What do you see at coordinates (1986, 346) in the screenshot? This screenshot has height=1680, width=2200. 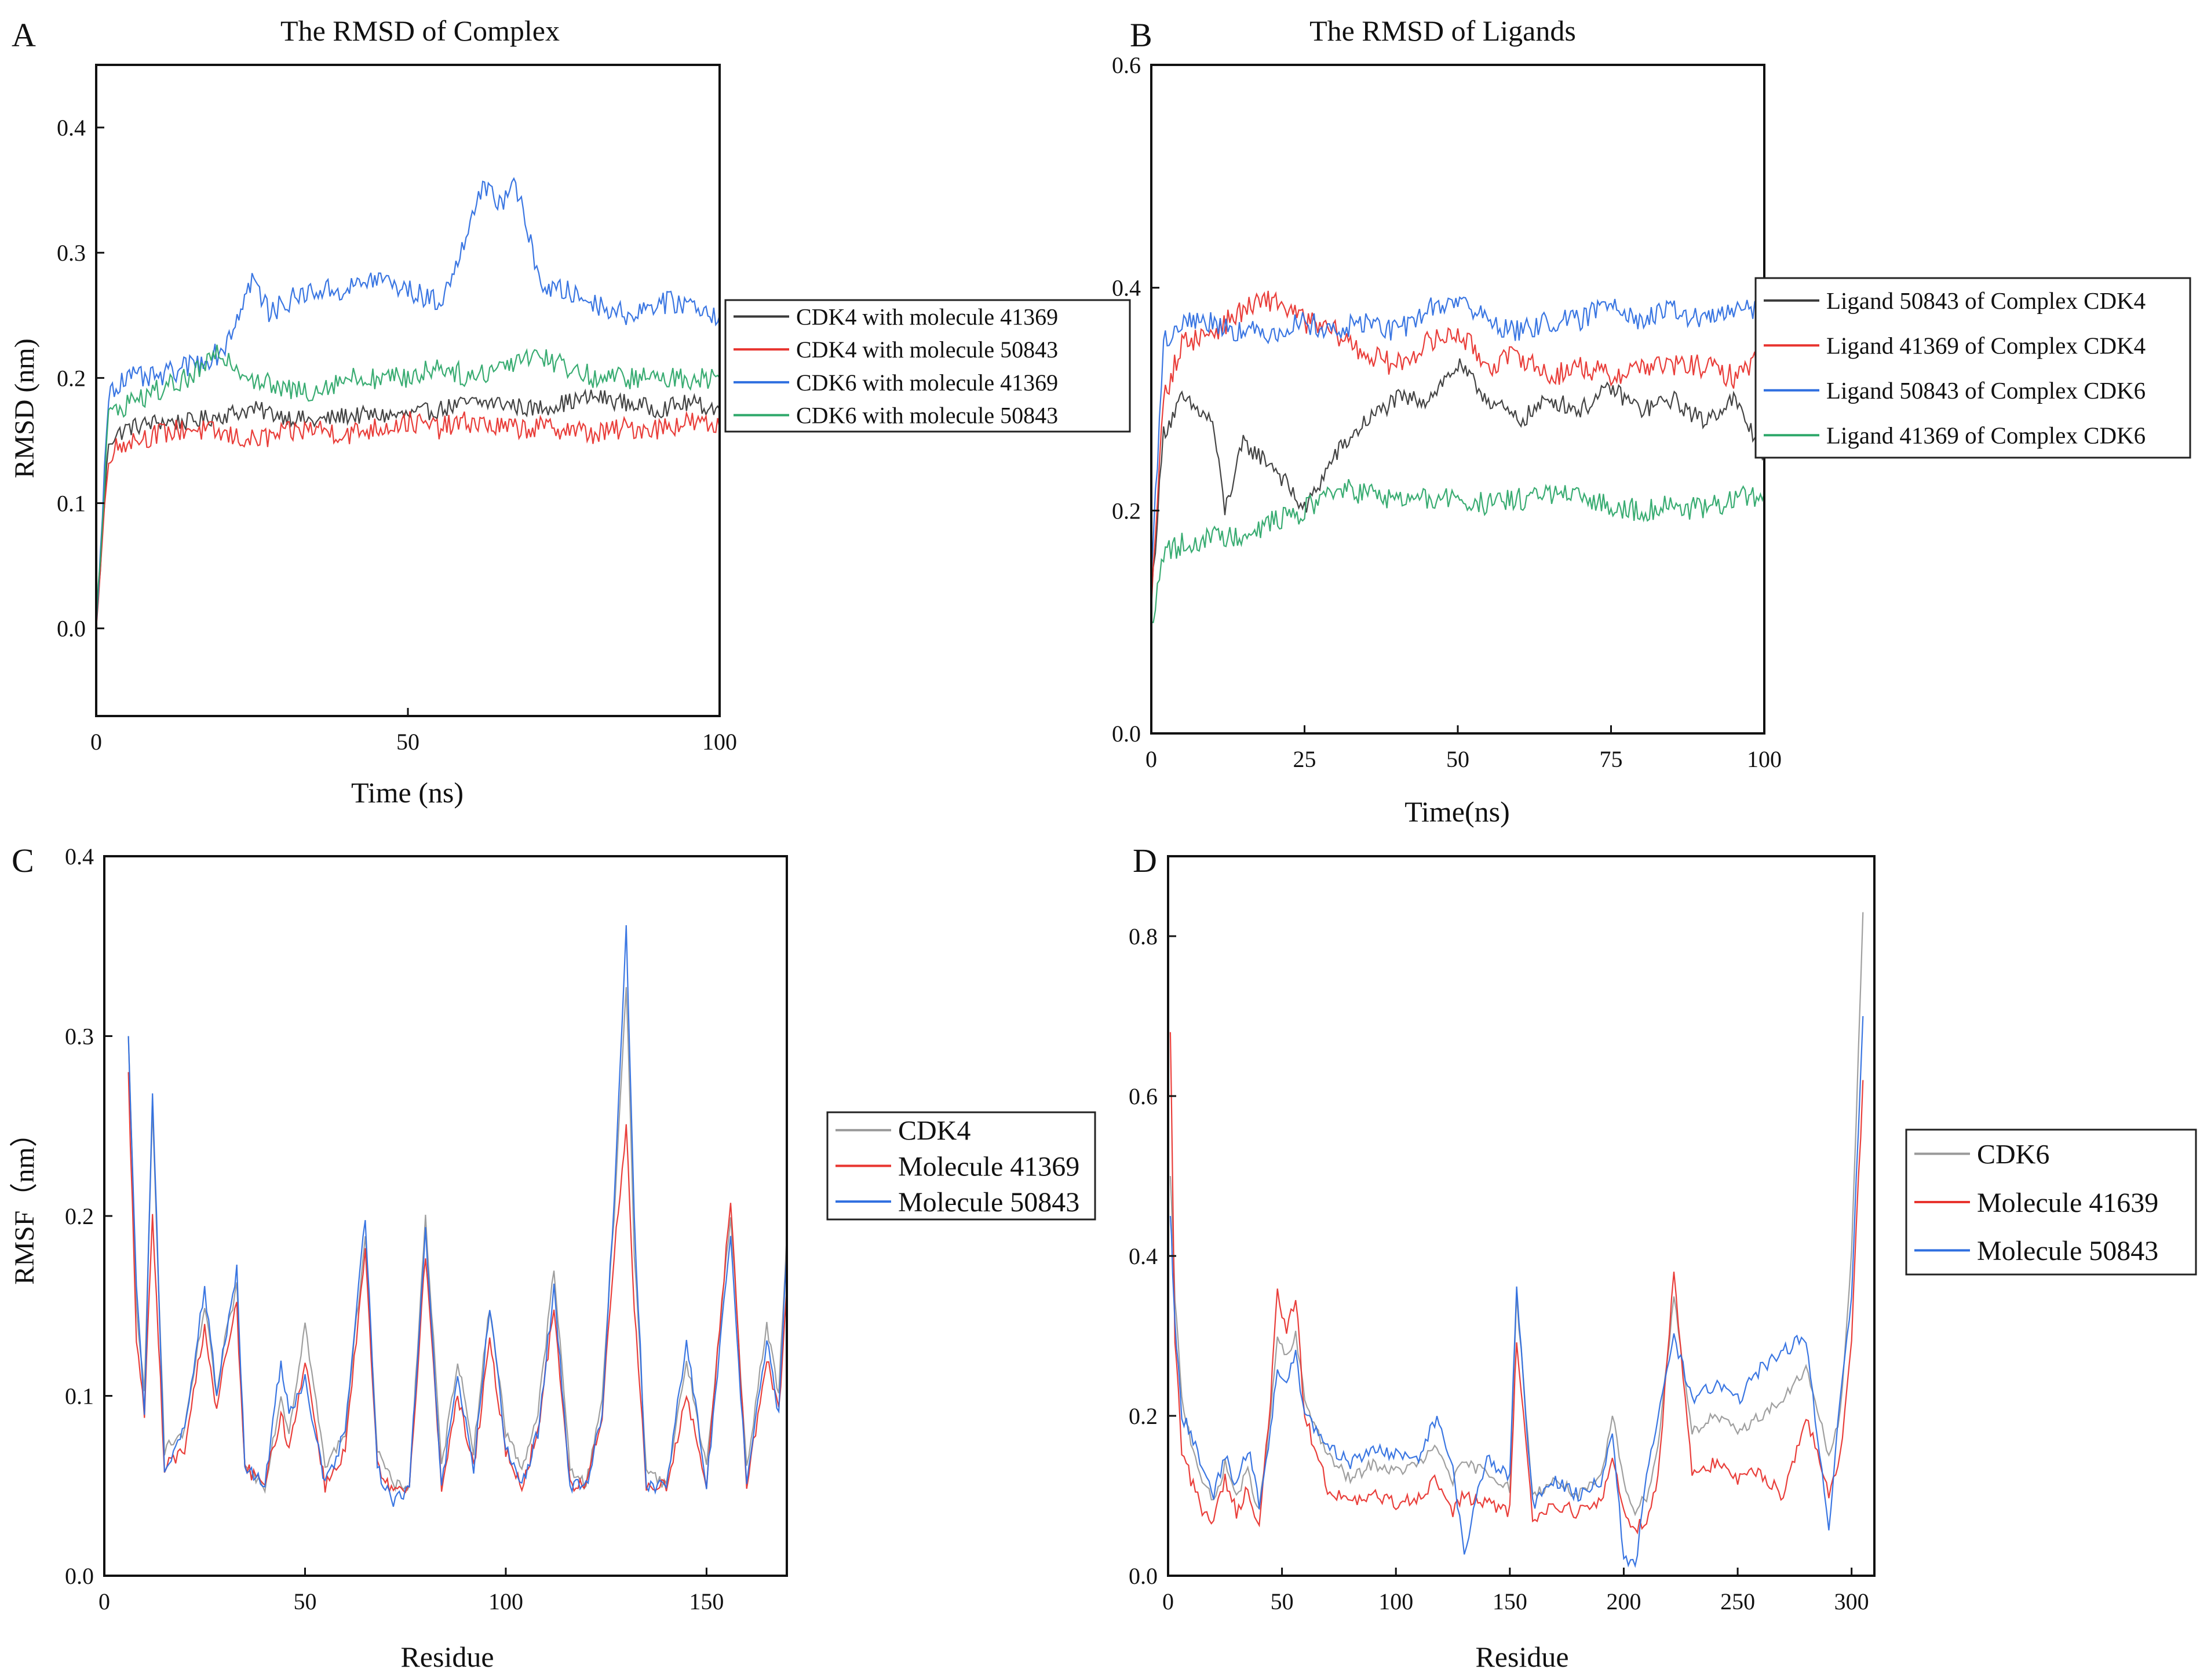 I see `legend-label: Ligand 41369 of Complex CDK4` at bounding box center [1986, 346].